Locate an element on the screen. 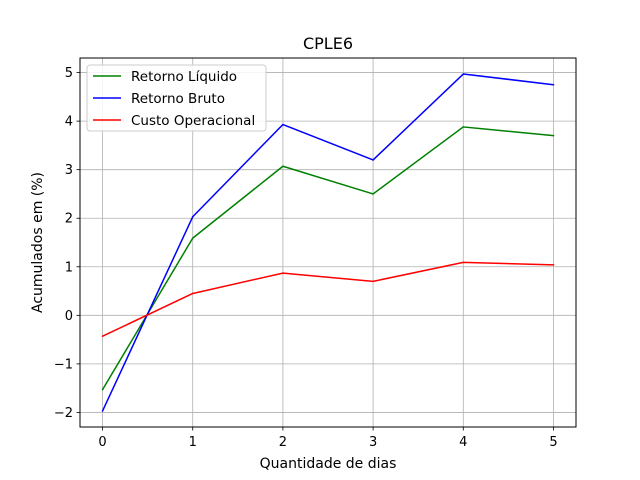 The image size is (640, 480). legend-label: Retorno Bruto is located at coordinates (178, 99).